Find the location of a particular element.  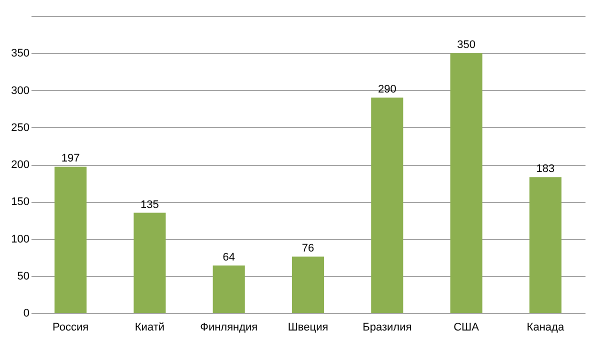

x-tick-label: Швеция is located at coordinates (308, 328).